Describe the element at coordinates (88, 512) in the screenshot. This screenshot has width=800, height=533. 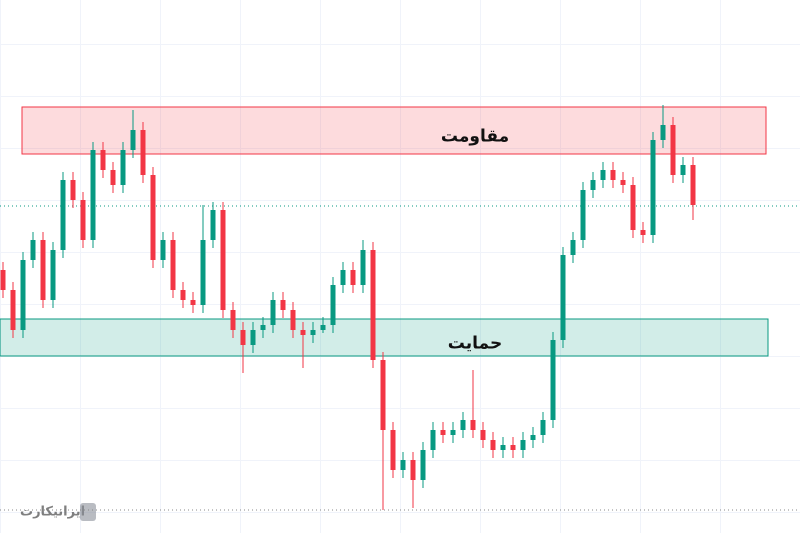
I see `watermark-logo` at that location.